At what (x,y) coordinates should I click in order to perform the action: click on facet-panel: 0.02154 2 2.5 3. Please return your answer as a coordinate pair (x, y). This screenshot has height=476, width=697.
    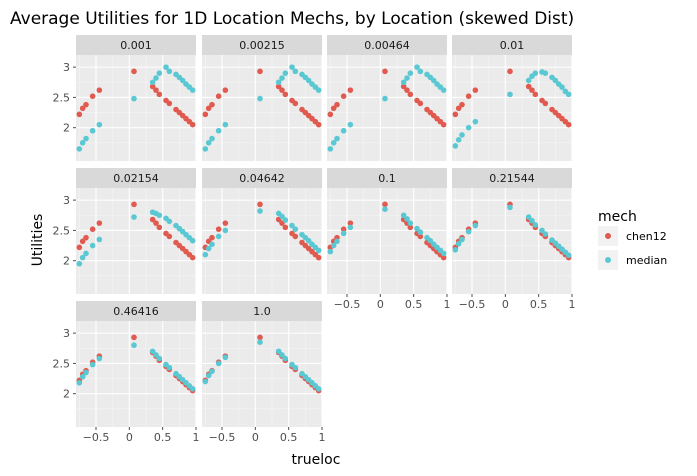
    Looking at the image, I should click on (125, 231).